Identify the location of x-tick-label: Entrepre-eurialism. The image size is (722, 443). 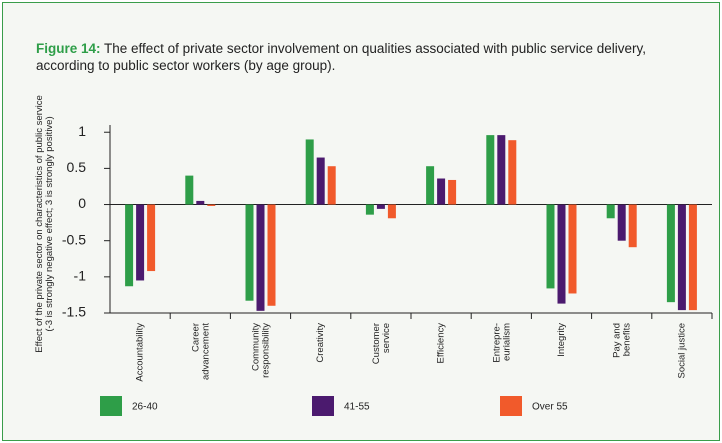
(501, 343).